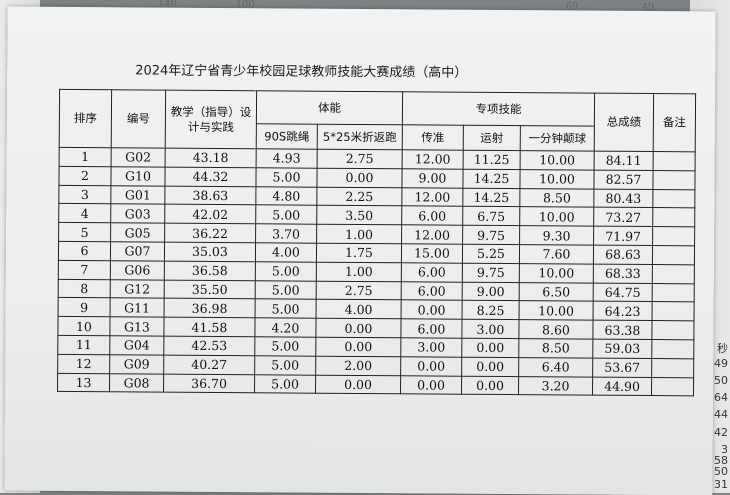  What do you see at coordinates (492, 138) in the screenshot?
I see `header-dribble: 运射` at bounding box center [492, 138].